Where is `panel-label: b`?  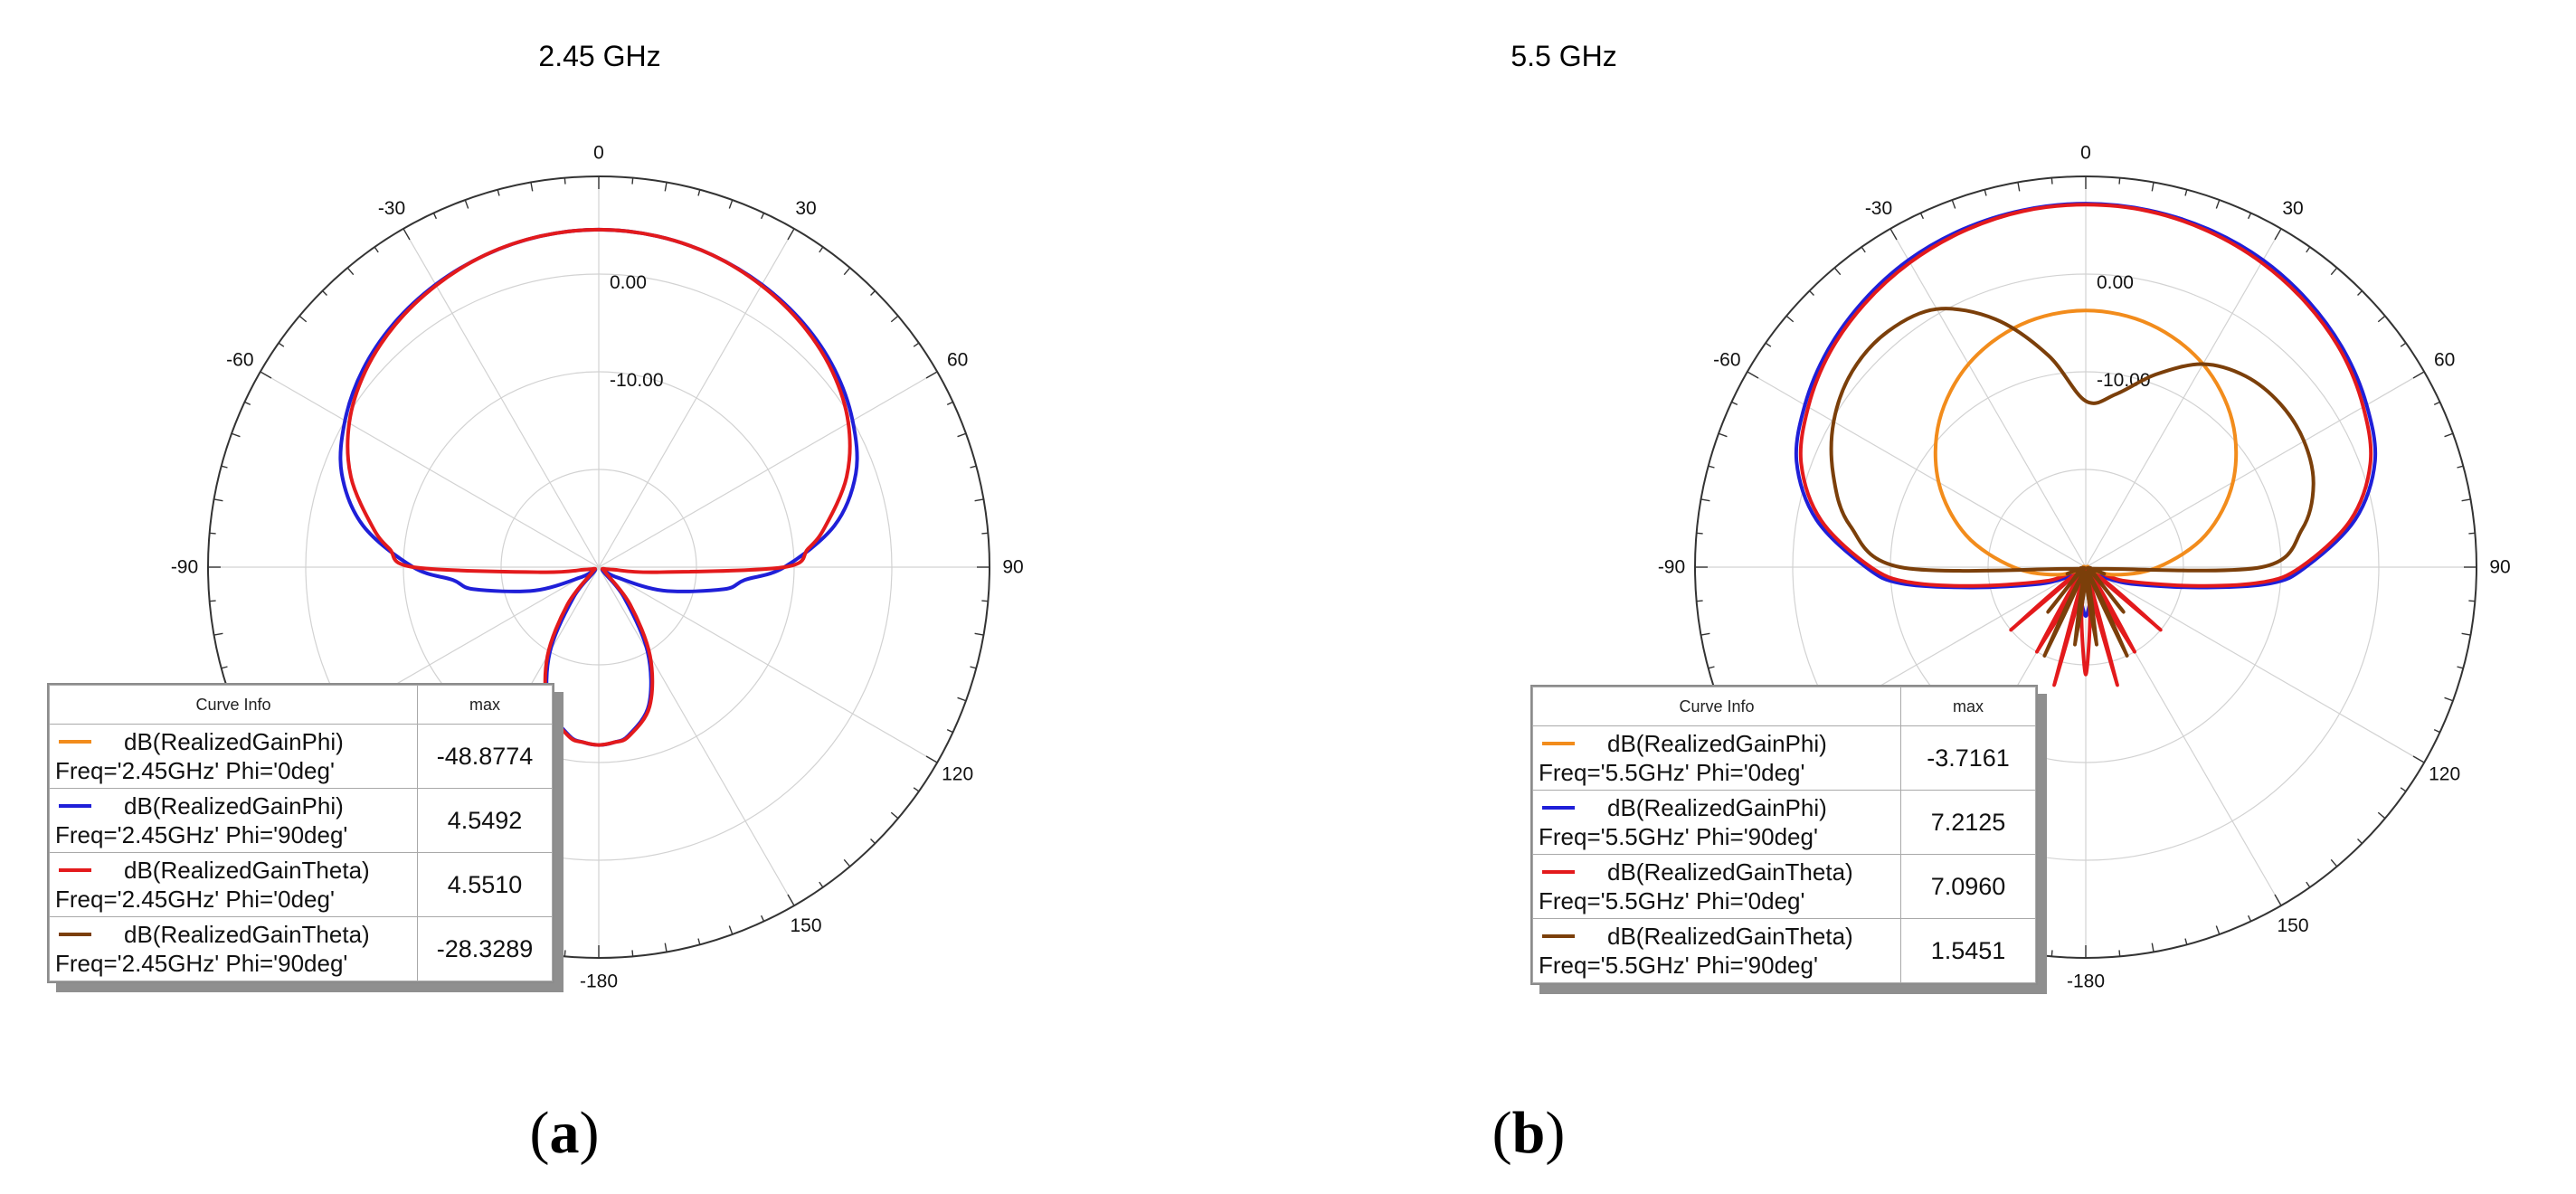 panel-label: b is located at coordinates (1529, 1133).